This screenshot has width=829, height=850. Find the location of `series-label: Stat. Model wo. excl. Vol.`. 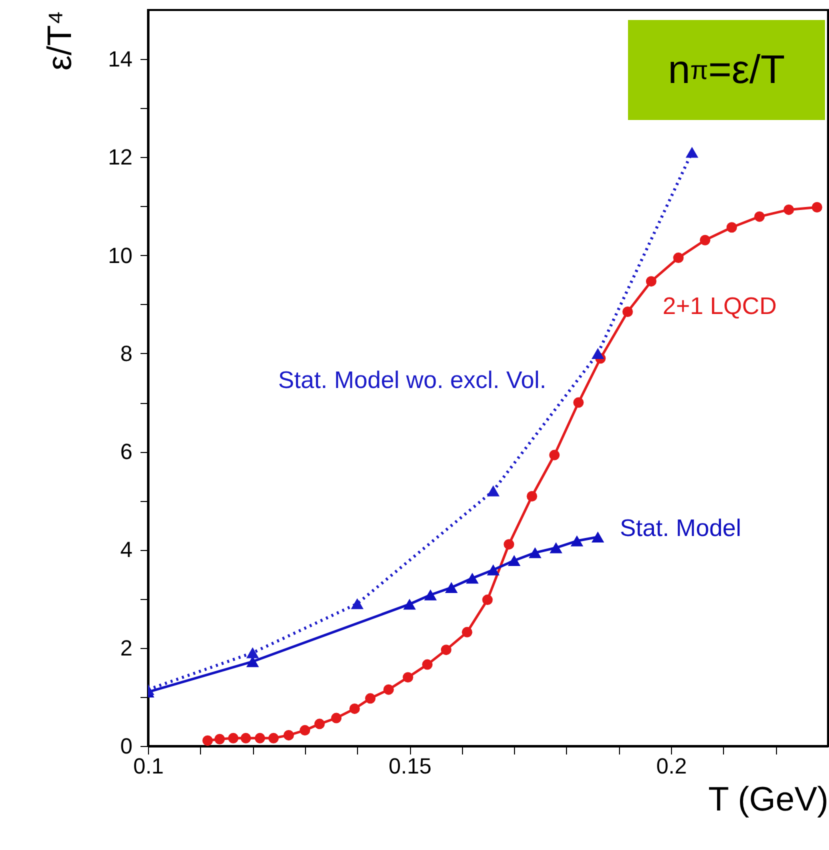

series-label: Stat. Model wo. excl. Vol. is located at coordinates (412, 380).